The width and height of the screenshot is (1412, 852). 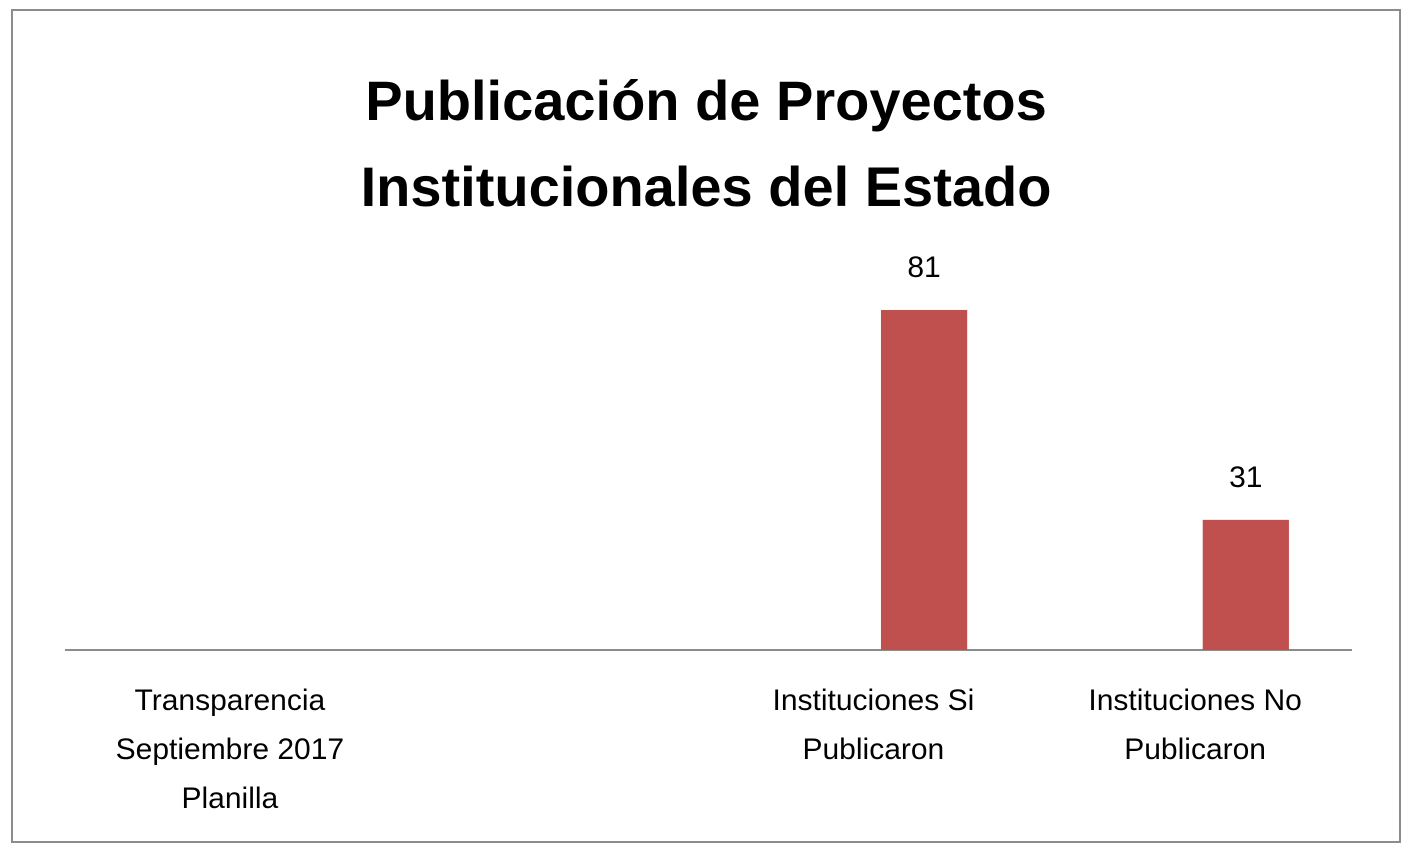 I want to click on x-tick-label: Transparencia Septiembre 2017 Planilla, so click(x=230, y=749).